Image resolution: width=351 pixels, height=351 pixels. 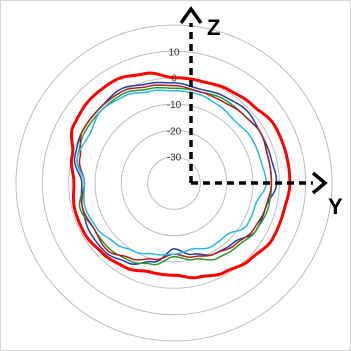 I want to click on z-arrowhead, so click(x=191, y=15).